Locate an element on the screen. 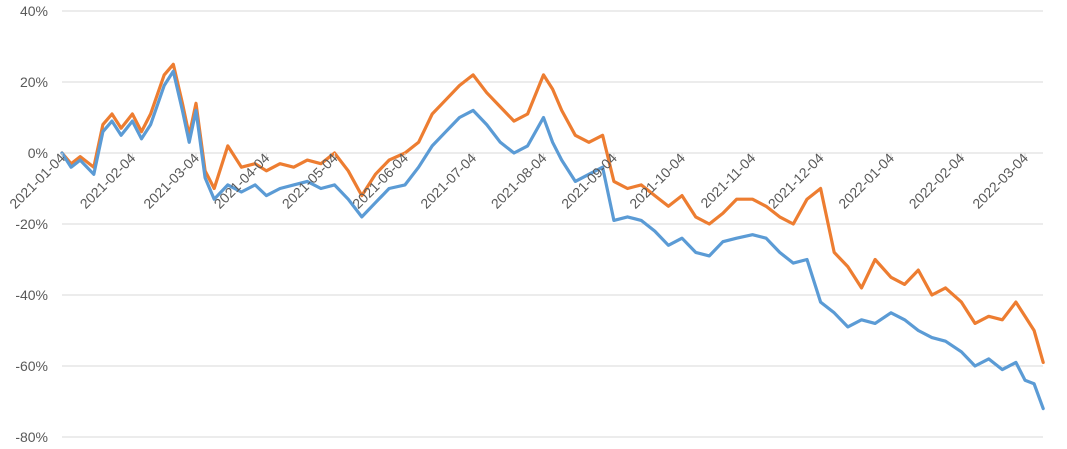 Image resolution: width=1067 pixels, height=449 pixels. y-tick-label: 40% is located at coordinates (34, 11).